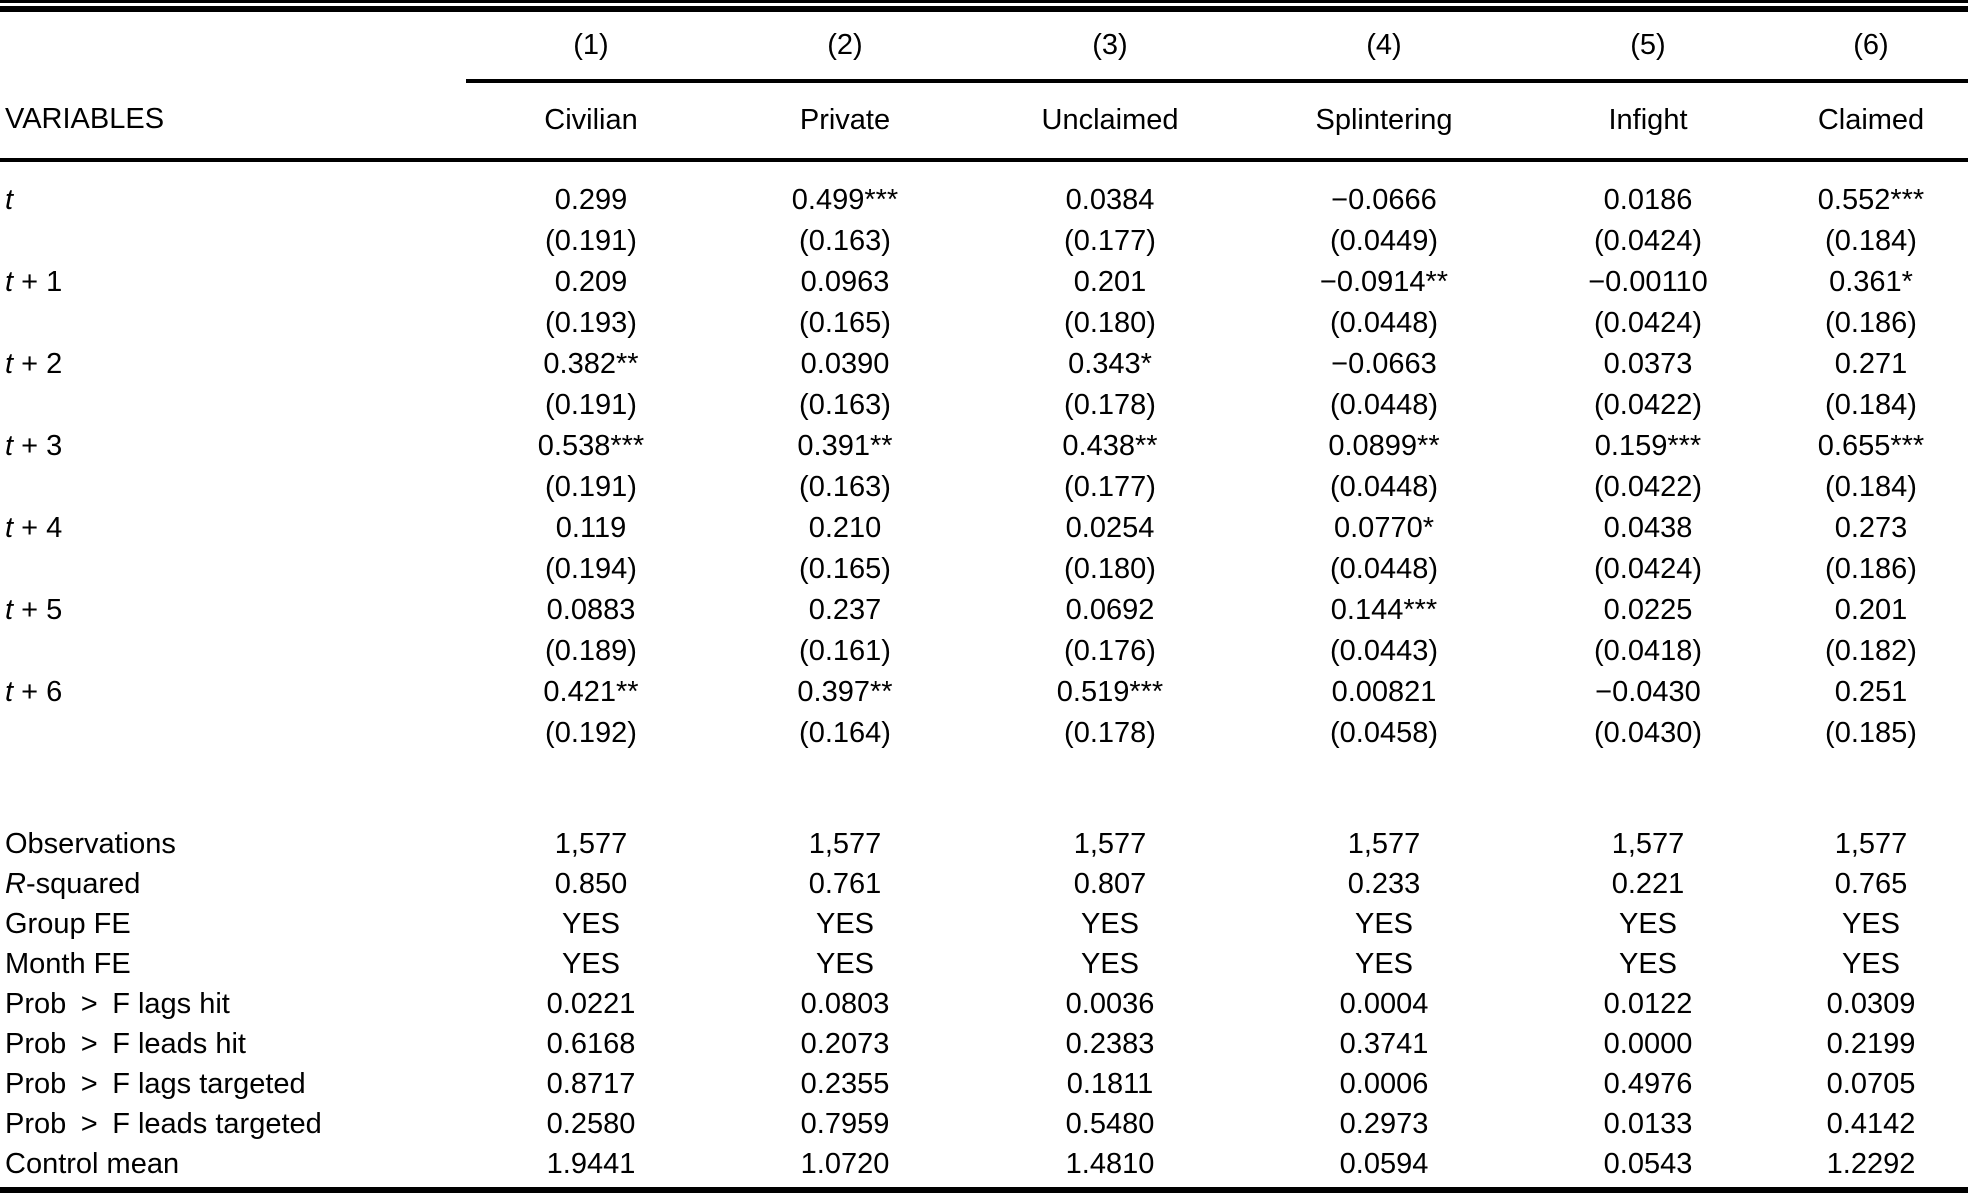 The height and width of the screenshot is (1197, 1968). What do you see at coordinates (1384, 1043) in the screenshot?
I see `statistic-value: 0.3741` at bounding box center [1384, 1043].